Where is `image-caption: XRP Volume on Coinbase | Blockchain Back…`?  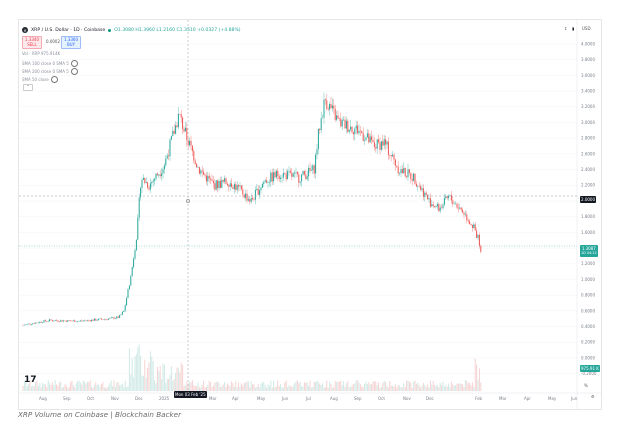 image-caption: XRP Volume on Coinbase | Blockchain Back… is located at coordinates (100, 414).